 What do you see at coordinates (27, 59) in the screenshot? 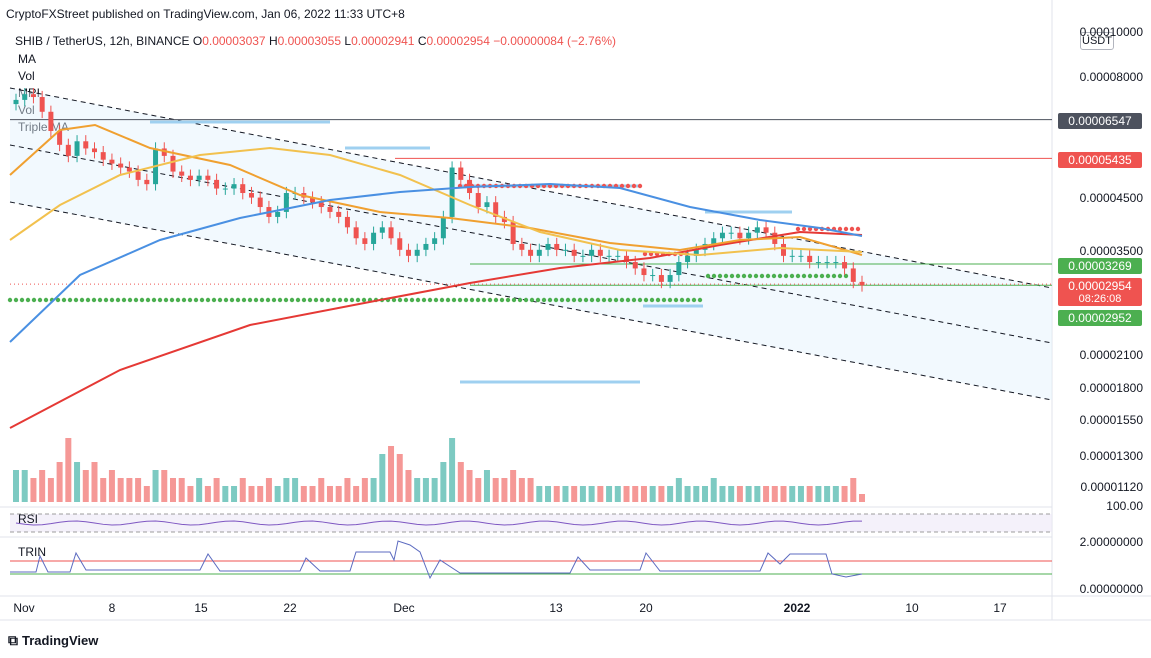
I see `indicator-ma: MA` at bounding box center [27, 59].